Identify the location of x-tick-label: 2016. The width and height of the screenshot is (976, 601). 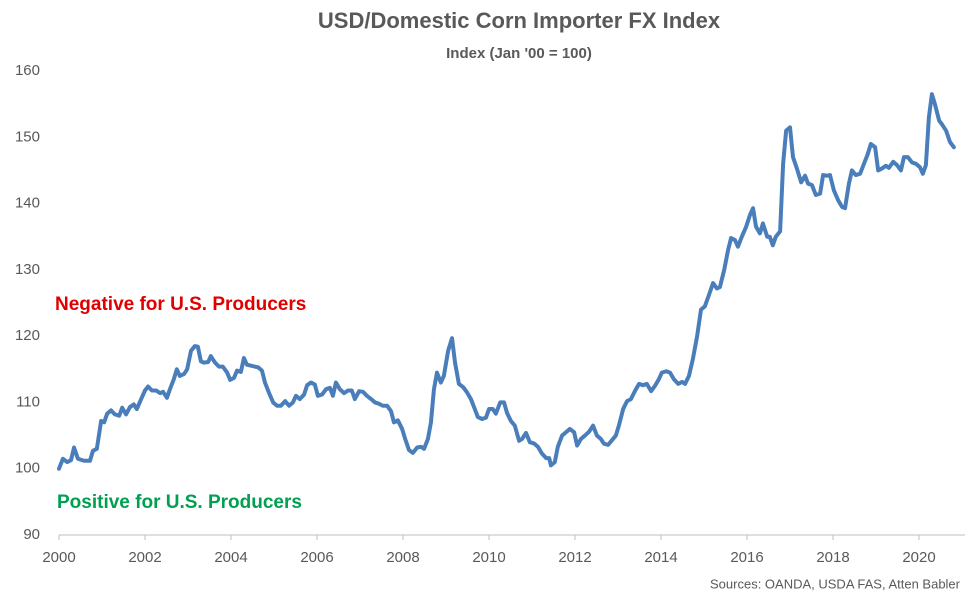
(746, 557).